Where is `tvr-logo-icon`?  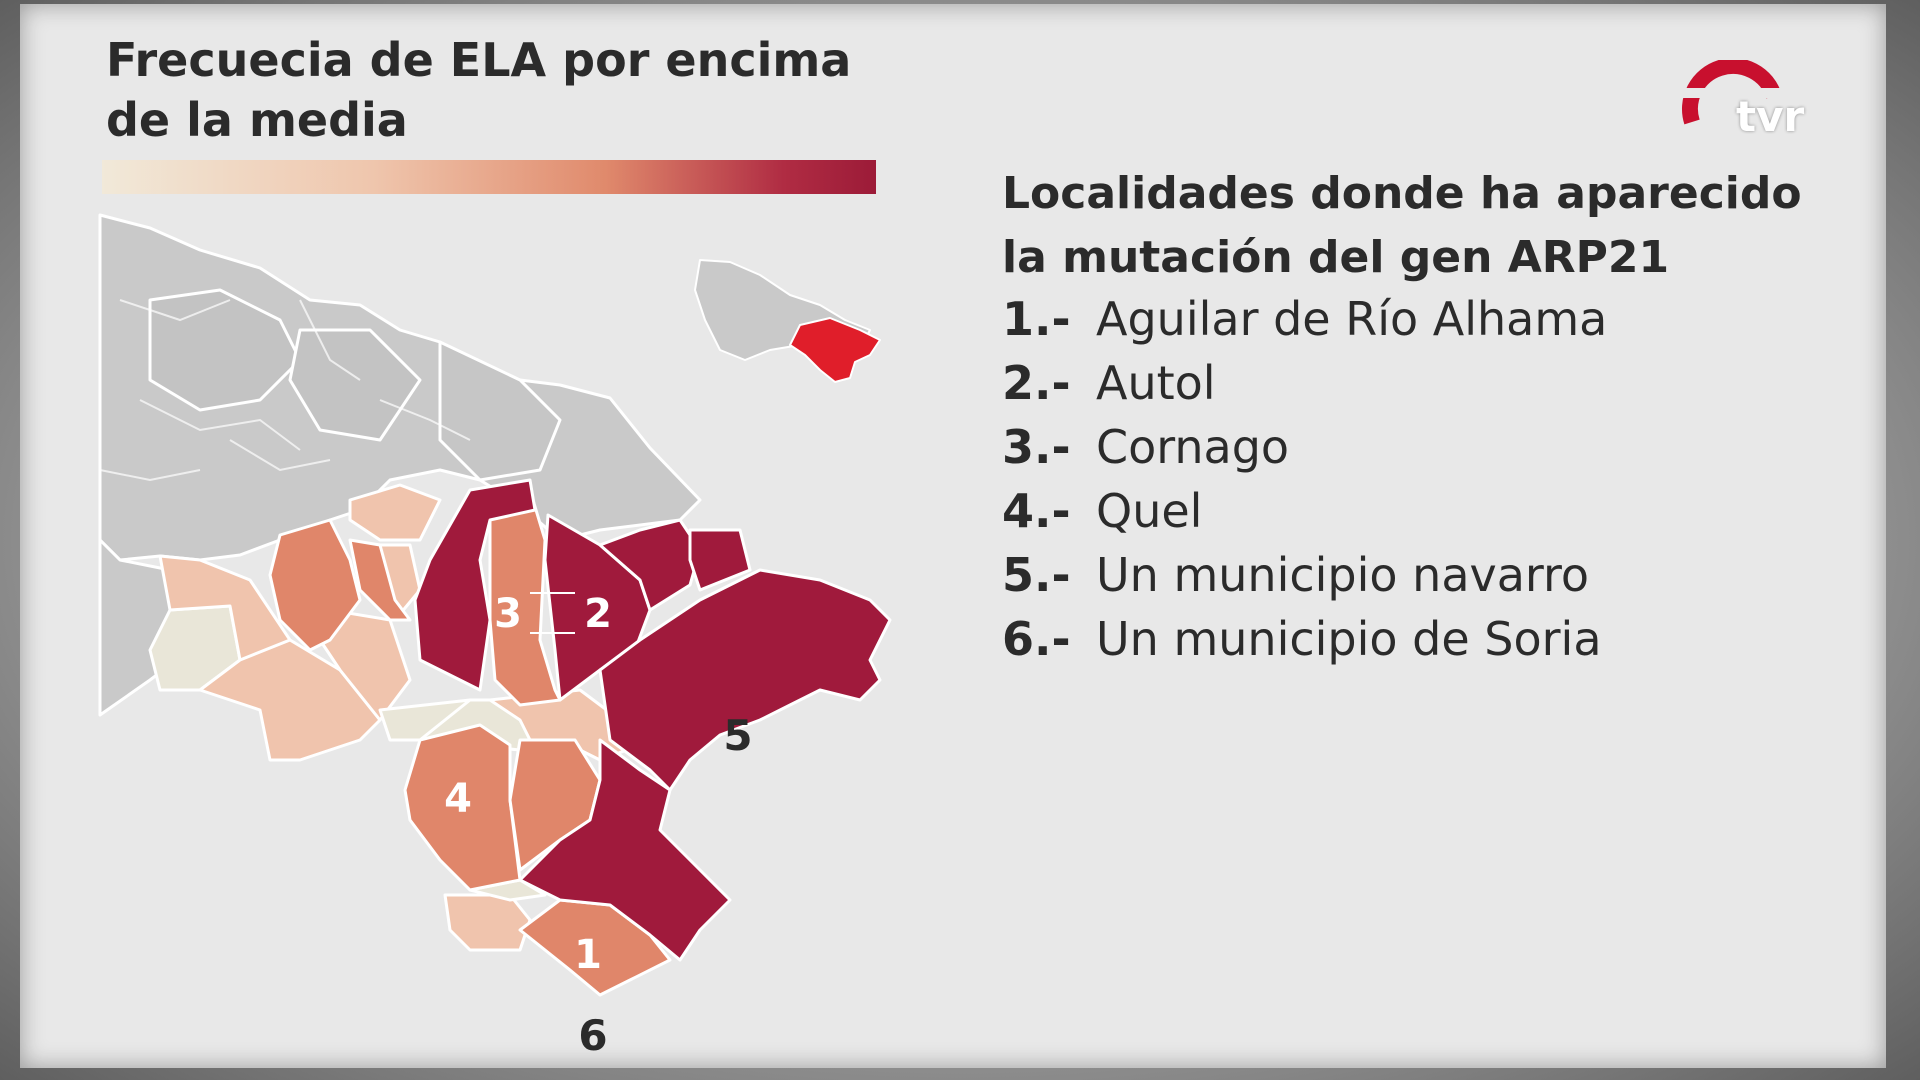 tvr-logo-icon is located at coordinates (1744, 92).